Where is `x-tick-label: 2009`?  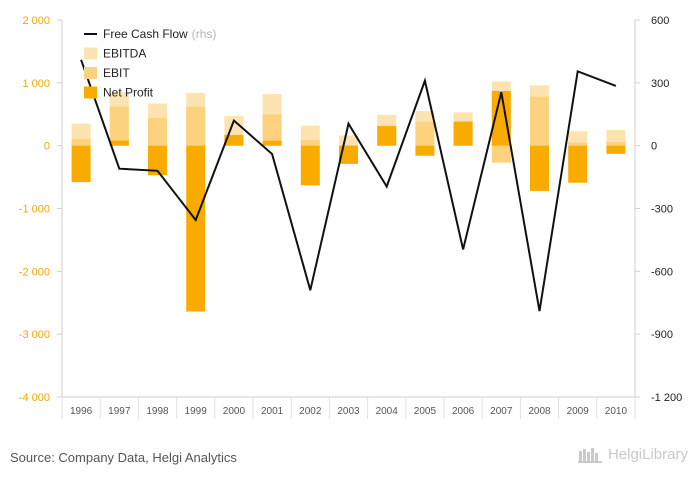 x-tick-label: 2009 is located at coordinates (578, 411).